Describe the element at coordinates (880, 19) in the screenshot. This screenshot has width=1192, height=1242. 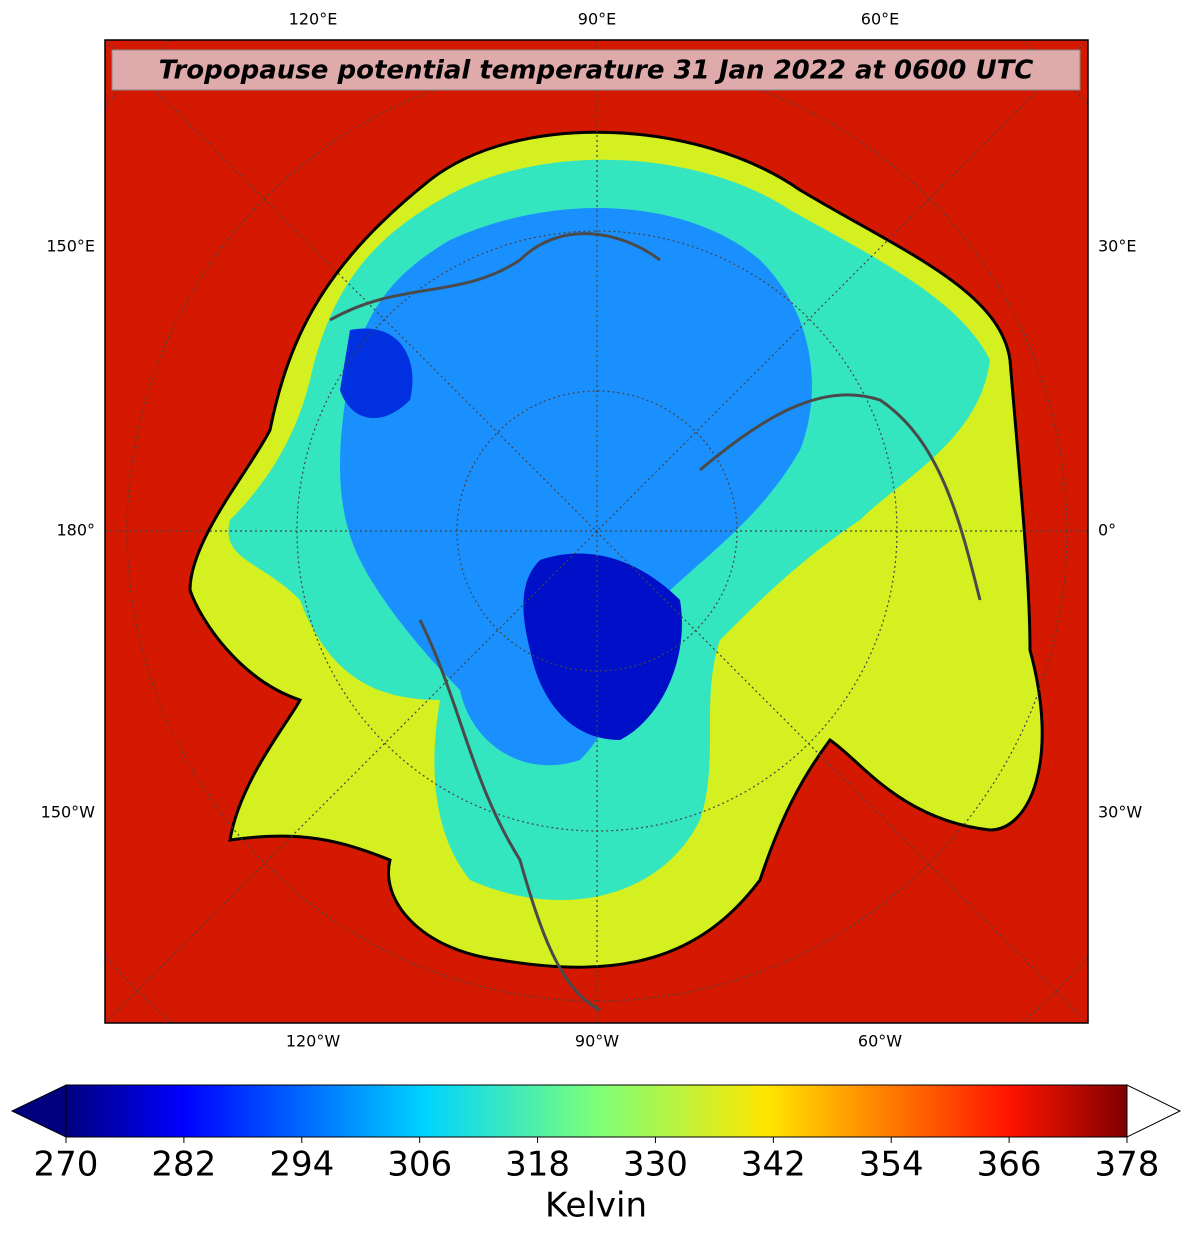
I see `top-label: 60°E` at that location.